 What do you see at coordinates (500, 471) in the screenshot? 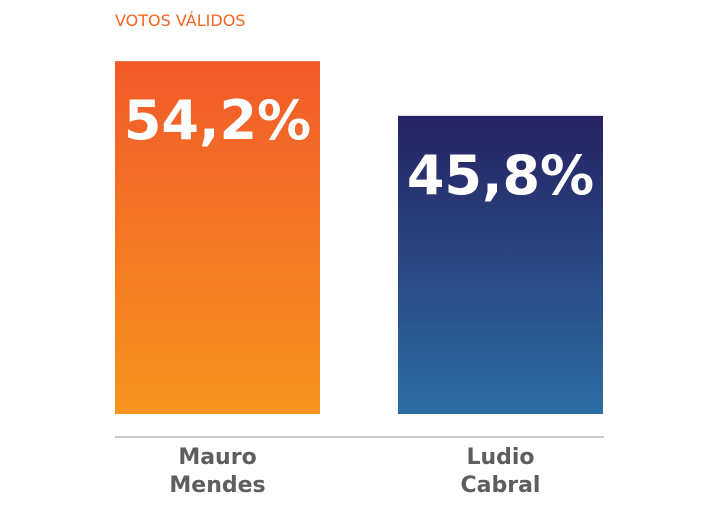
I see `x-tick-label: Ludio Cabral` at bounding box center [500, 471].